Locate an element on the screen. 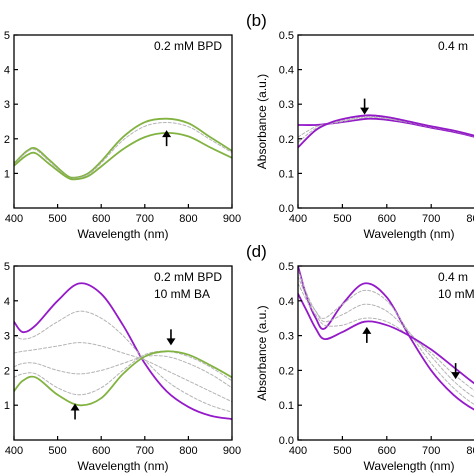 The width and height of the screenshot is (474, 474). panel-label: (d) is located at coordinates (256, 251).